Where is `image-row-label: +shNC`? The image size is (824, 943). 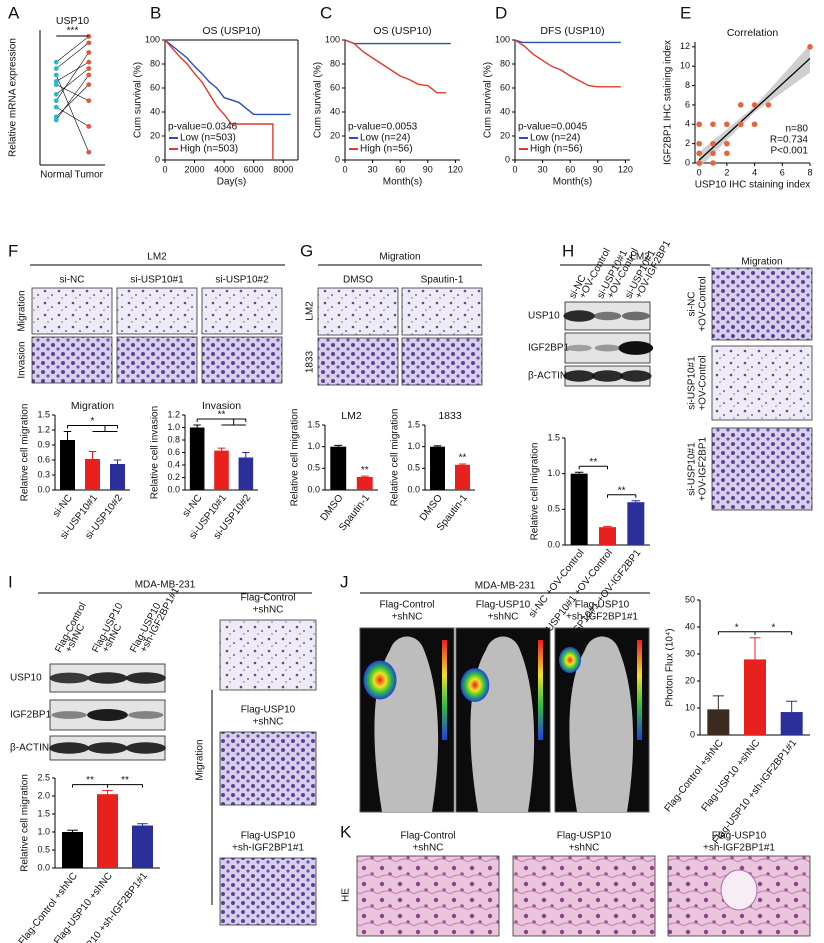
image-row-label: +shNC is located at coordinates (268, 610).